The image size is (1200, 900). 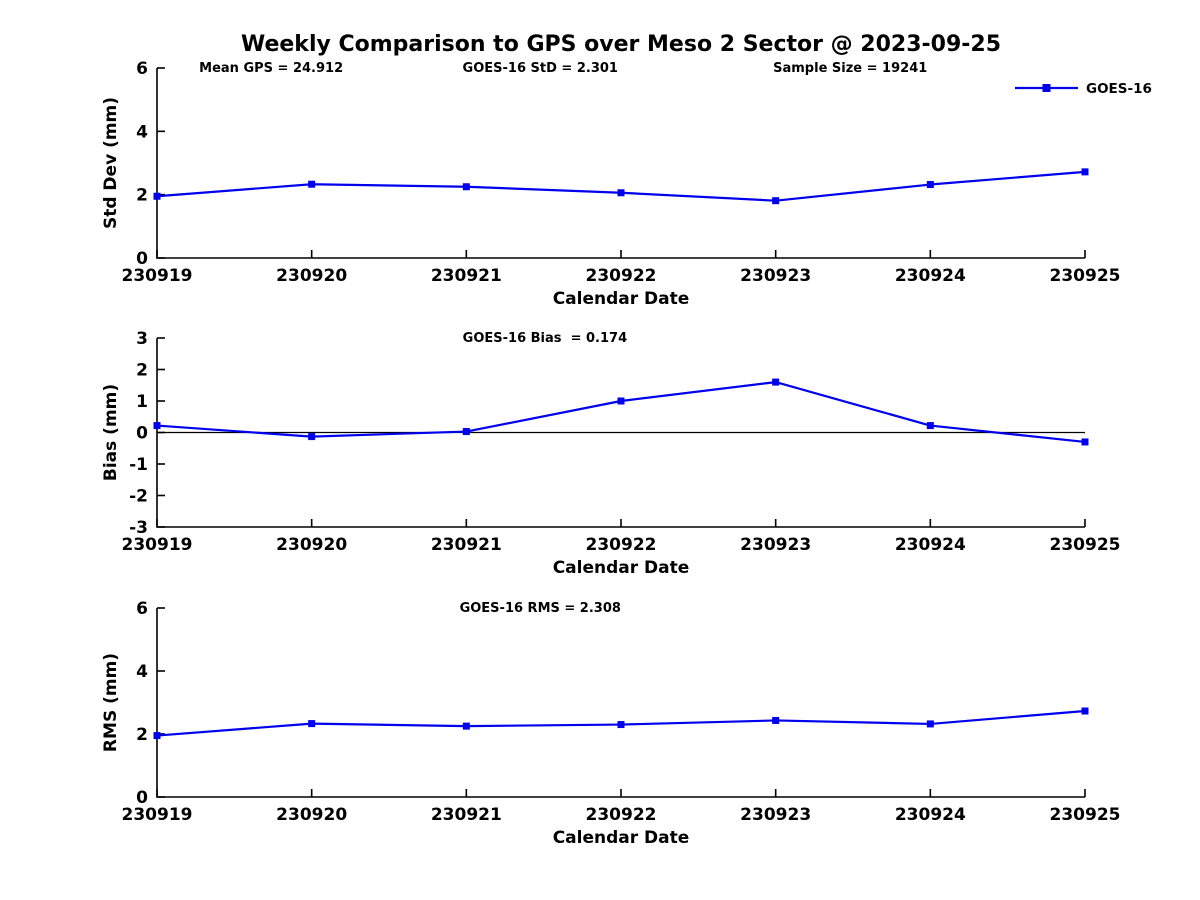 What do you see at coordinates (111, 163) in the screenshot?
I see `ylabel-std-dev: Std Dev (mm)` at bounding box center [111, 163].